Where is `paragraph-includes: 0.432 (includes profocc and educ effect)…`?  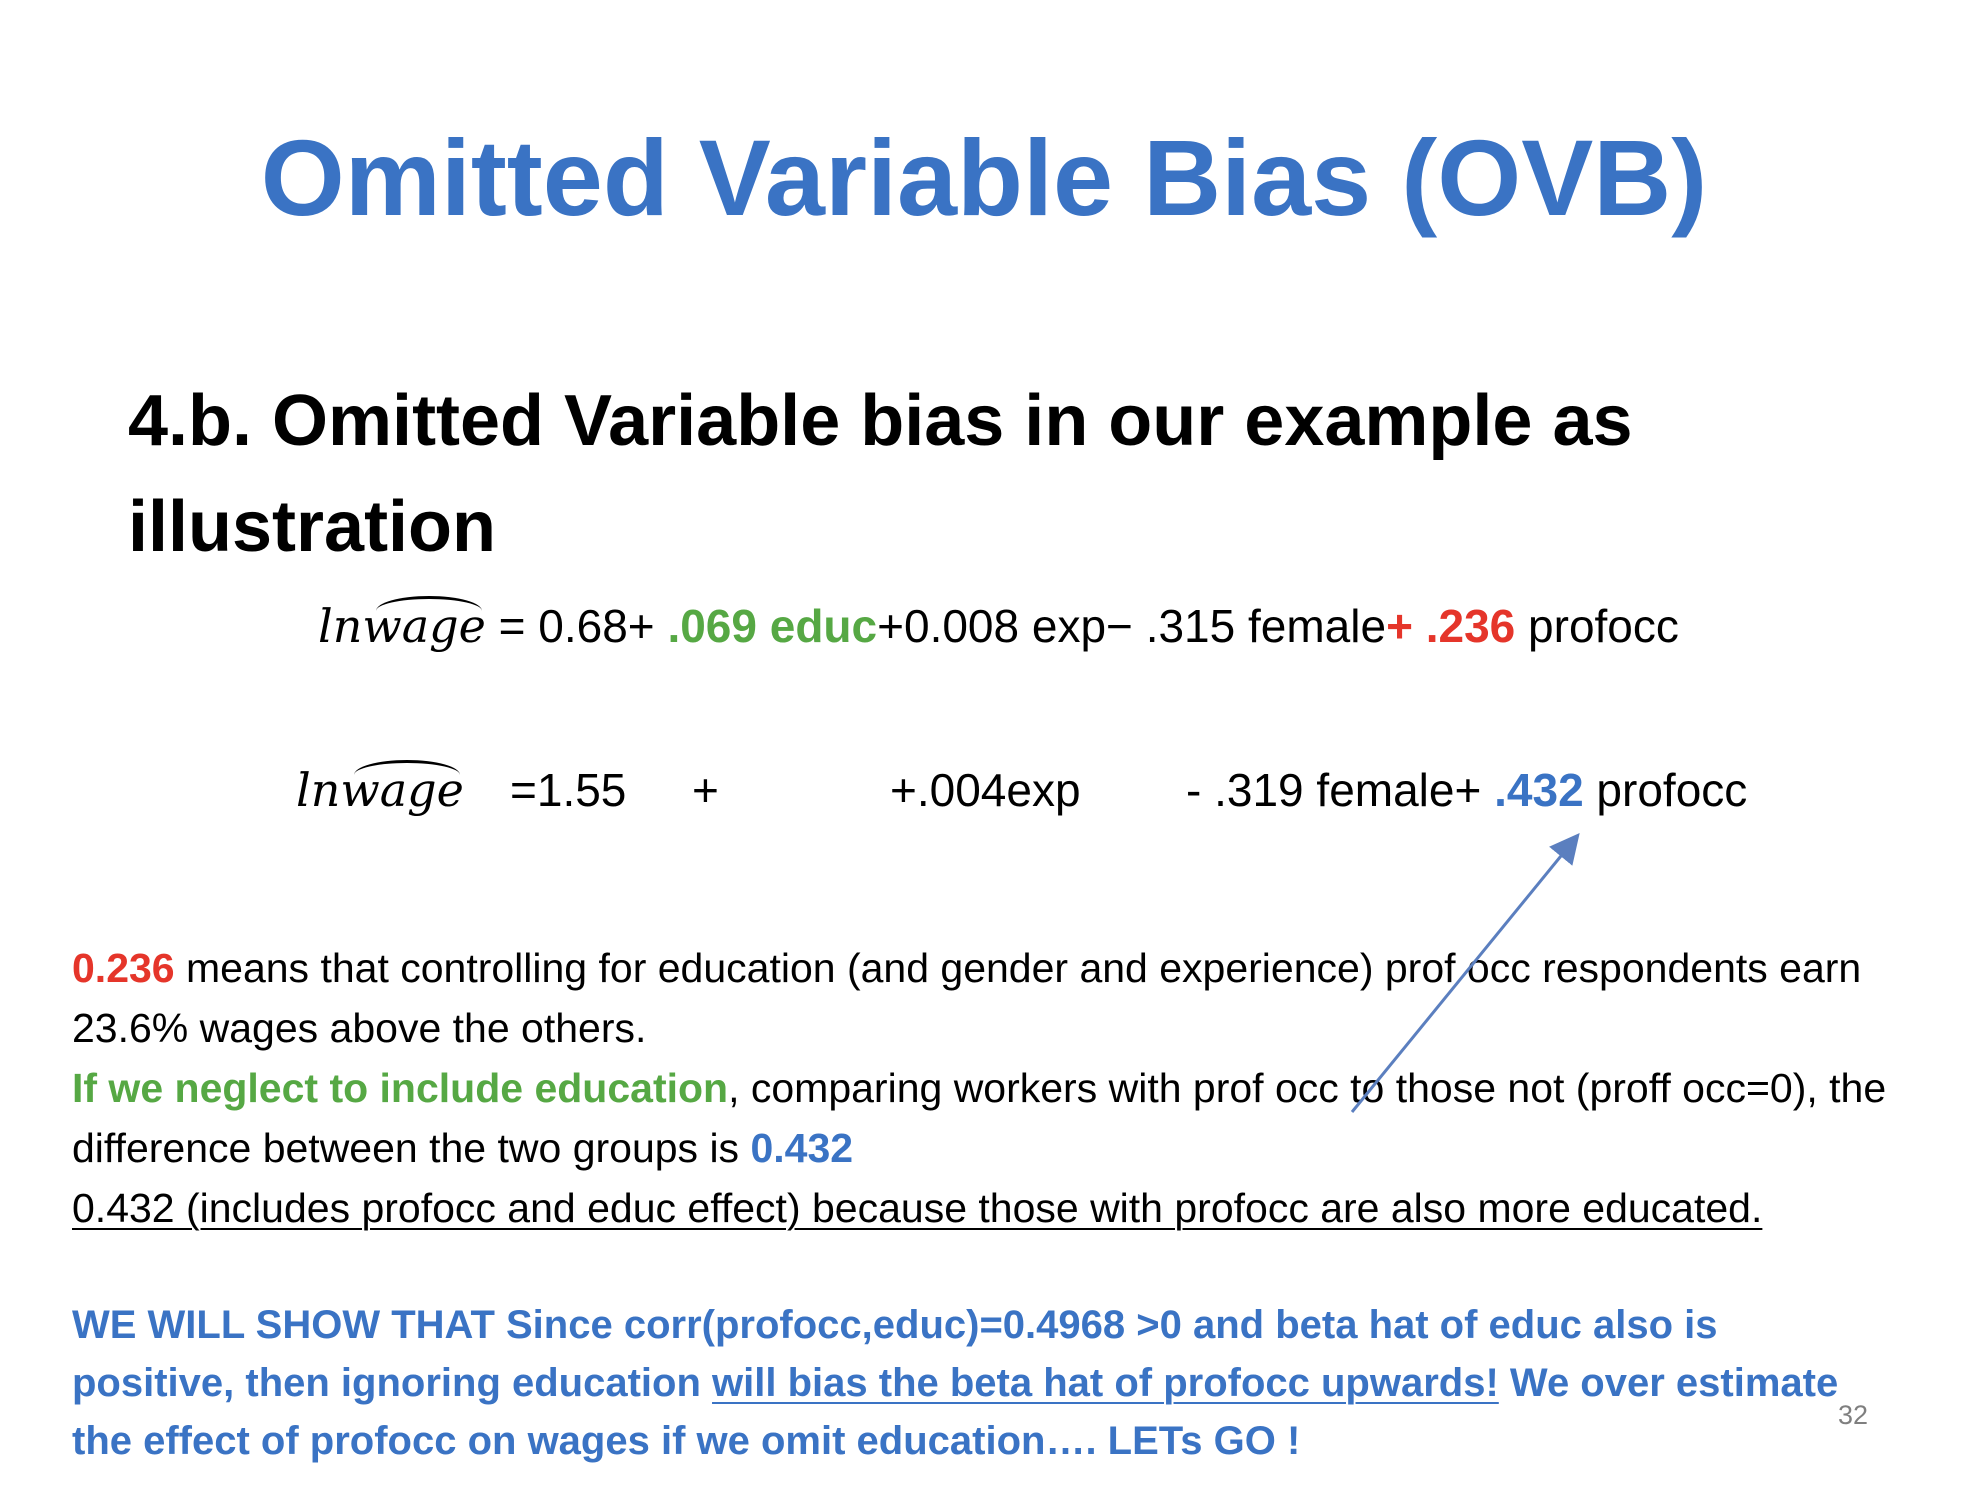
paragraph-includes: 0.432 (includes profocc and educ effect)… is located at coordinates (917, 1208).